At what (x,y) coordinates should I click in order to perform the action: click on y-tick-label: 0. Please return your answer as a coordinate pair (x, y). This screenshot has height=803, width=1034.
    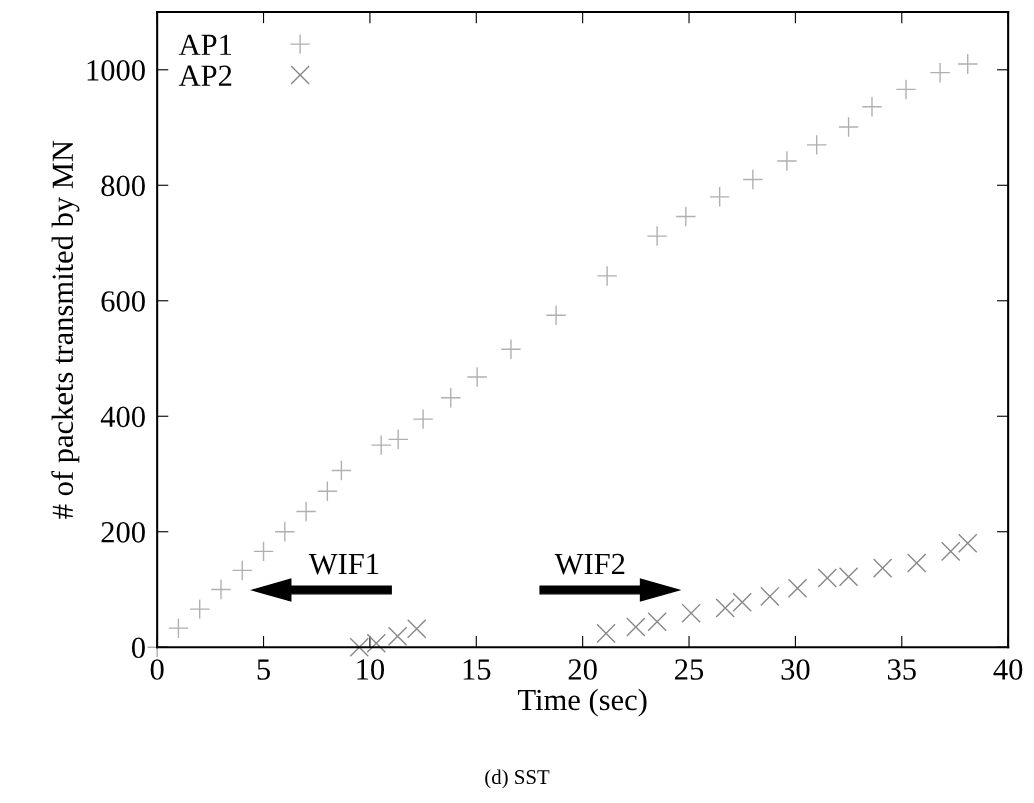
    Looking at the image, I should click on (138, 648).